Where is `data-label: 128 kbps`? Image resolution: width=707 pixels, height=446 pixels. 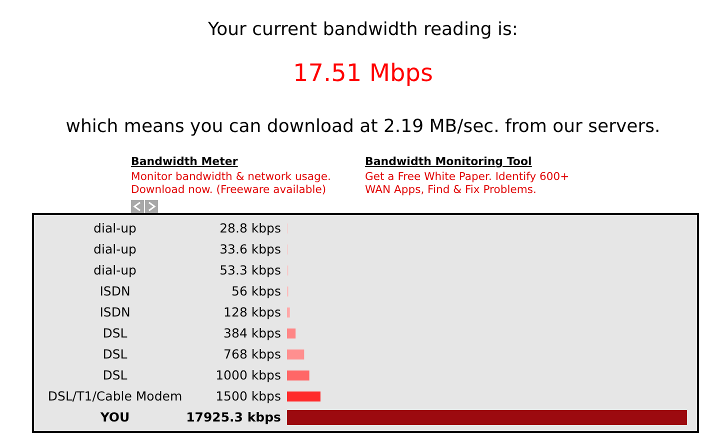 data-label: 128 kbps is located at coordinates (252, 312).